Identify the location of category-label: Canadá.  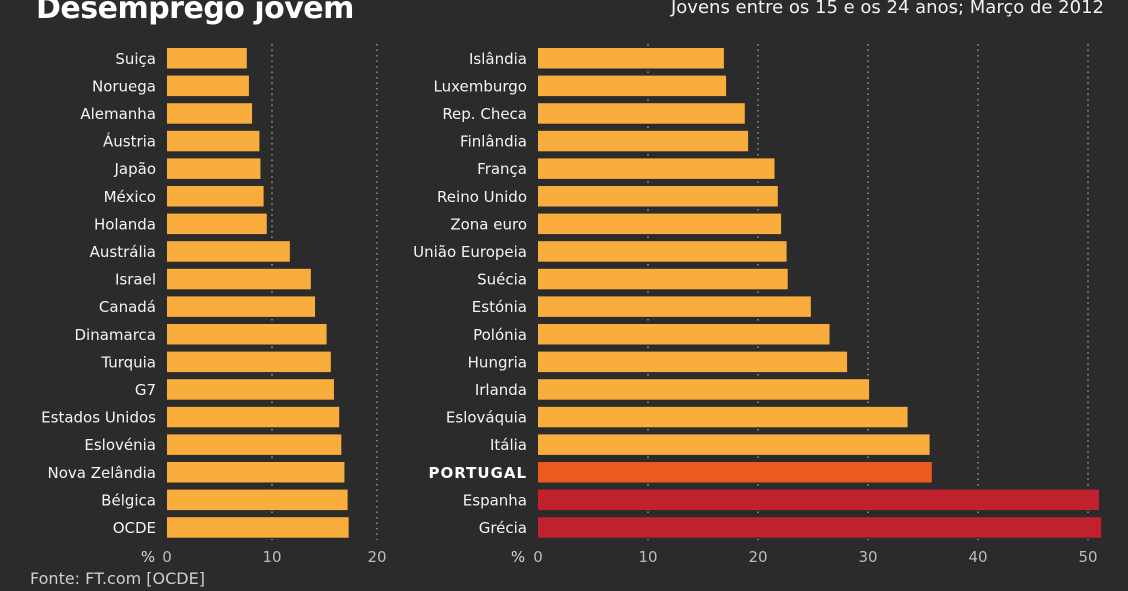
(127, 307).